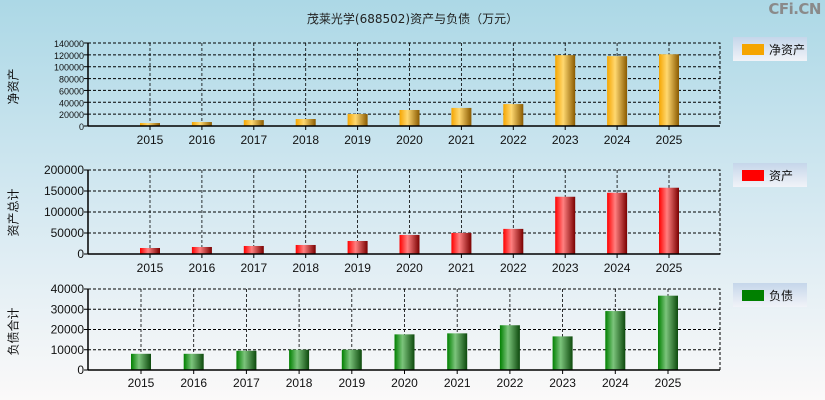  I want to click on legend-net-assets: 净资产, so click(770, 49).